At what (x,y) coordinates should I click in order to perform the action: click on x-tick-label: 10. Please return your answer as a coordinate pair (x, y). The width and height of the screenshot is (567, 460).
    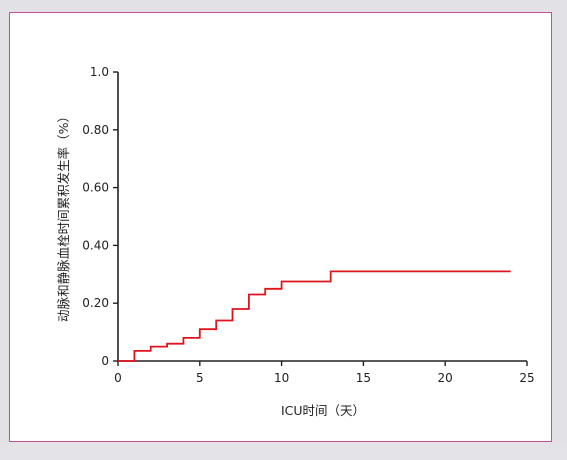
    Looking at the image, I should click on (281, 378).